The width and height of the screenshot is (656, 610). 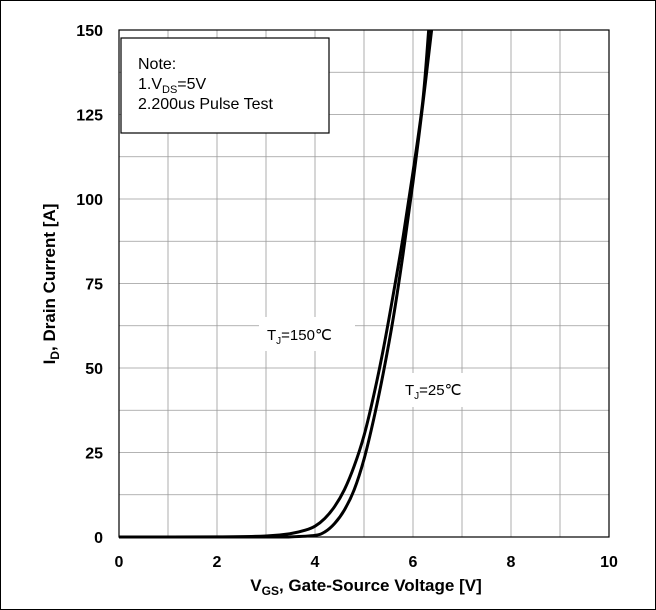 I want to click on label-tj-150-box: TJ=150℃, so click(x=307, y=334).